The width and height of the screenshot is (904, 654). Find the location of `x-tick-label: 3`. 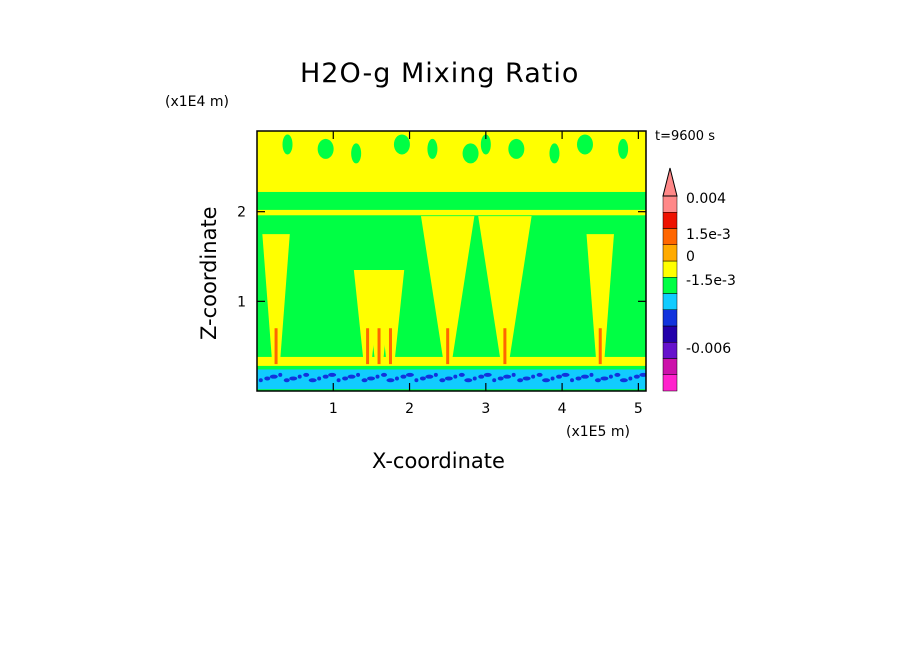

x-tick-label: 3 is located at coordinates (485, 409).